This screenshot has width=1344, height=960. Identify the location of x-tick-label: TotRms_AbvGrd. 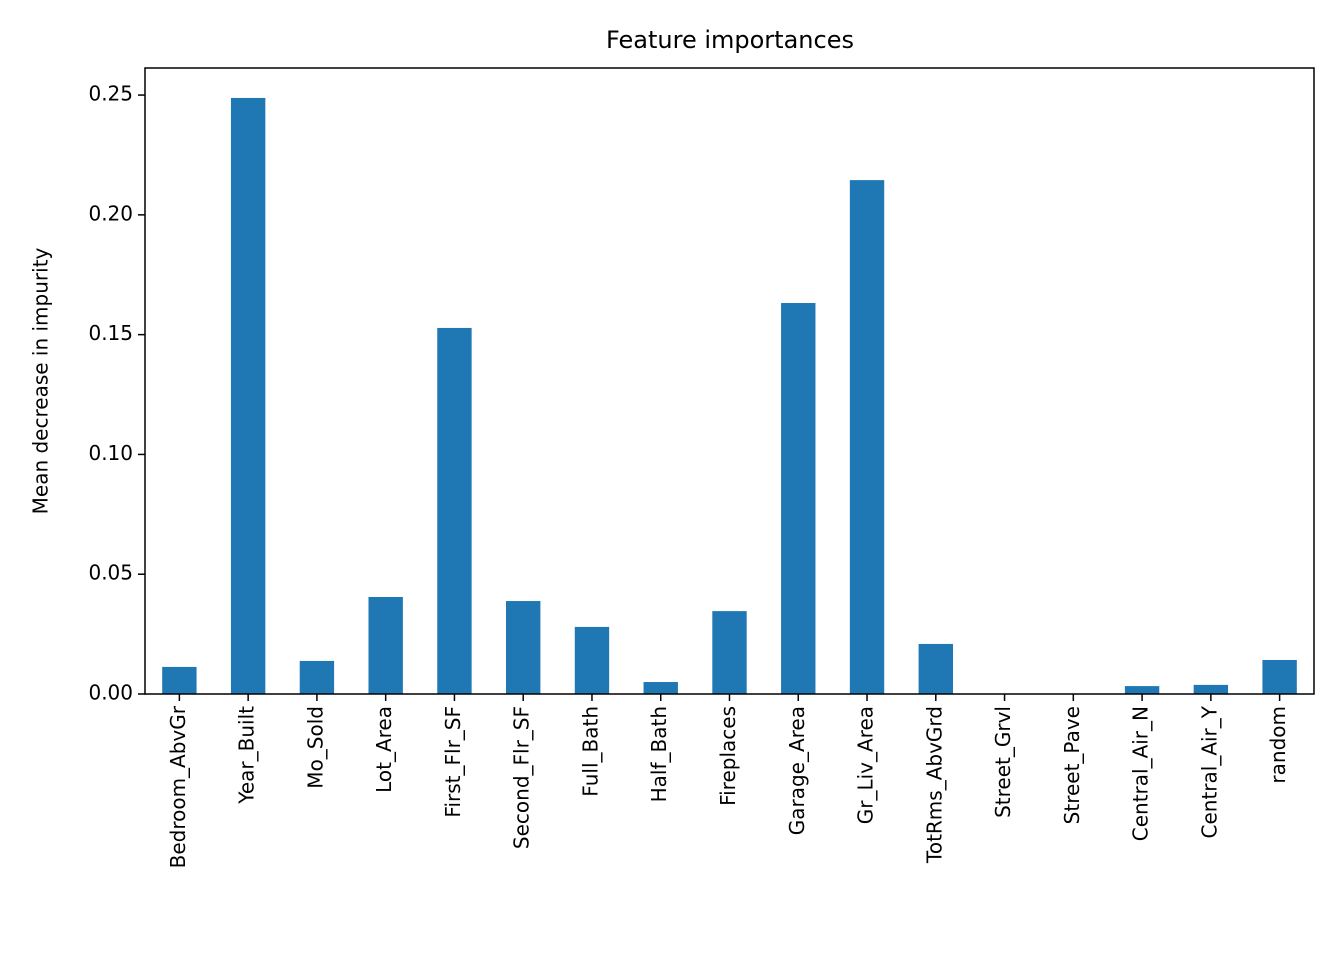
(934, 785).